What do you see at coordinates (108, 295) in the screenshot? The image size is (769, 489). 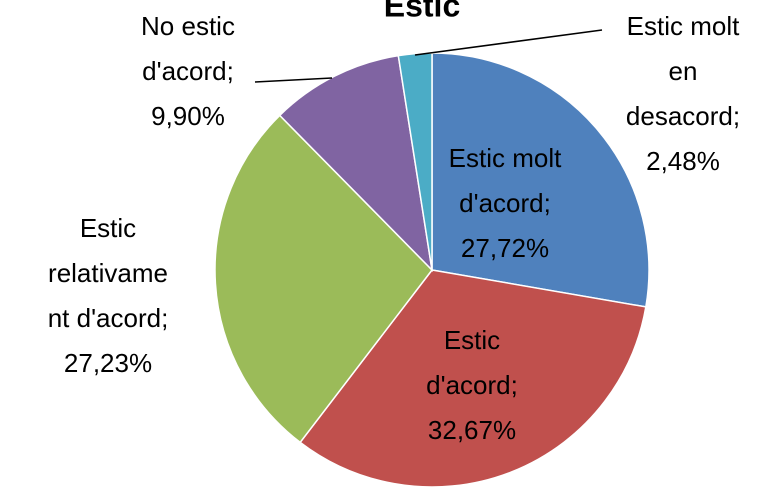 I see `data-label: Estic relativame nt d'acord; 27,23%` at bounding box center [108, 295].